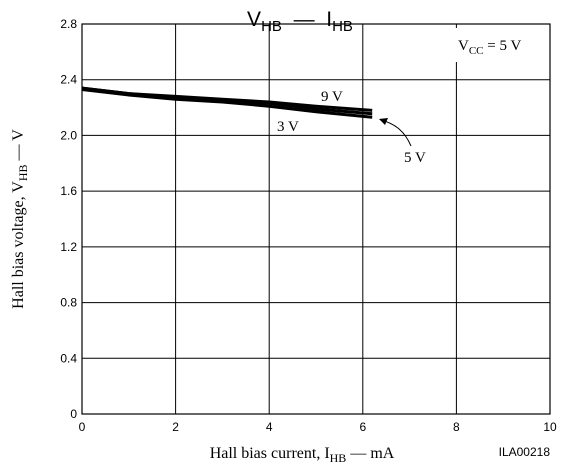  I want to click on y-tick-label: 0.4, so click(68, 358).